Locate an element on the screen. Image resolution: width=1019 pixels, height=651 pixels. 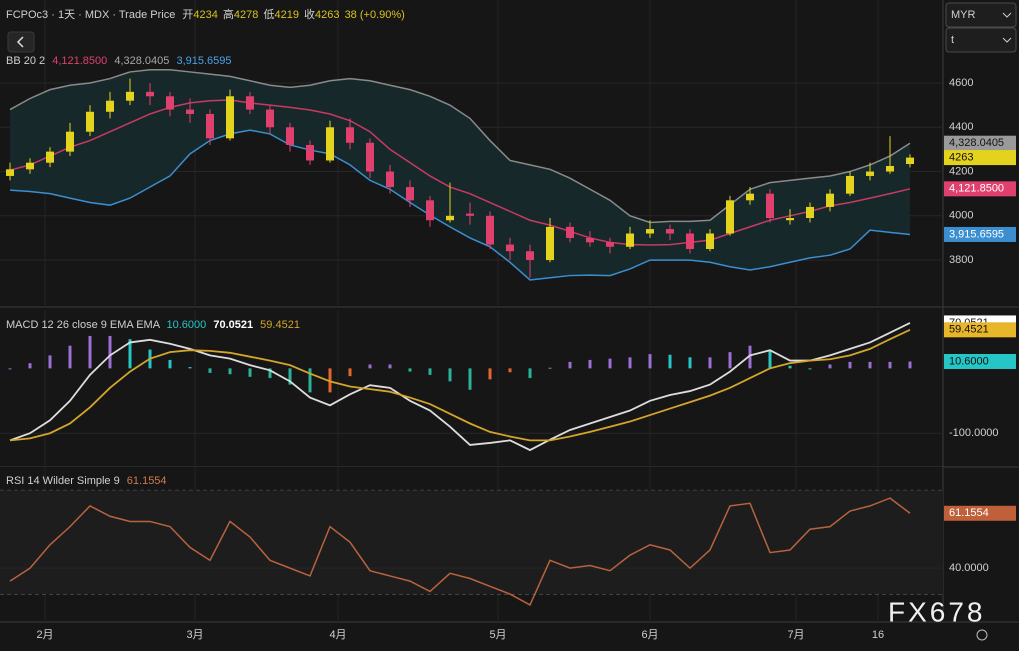
macd-hist-value: 10.6000 is located at coordinates (187, 325).